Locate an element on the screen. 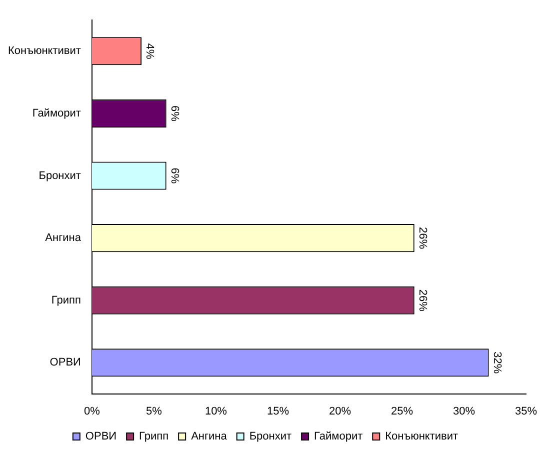 The height and width of the screenshot is (457, 551). x-tick-label: 5% is located at coordinates (154, 411).